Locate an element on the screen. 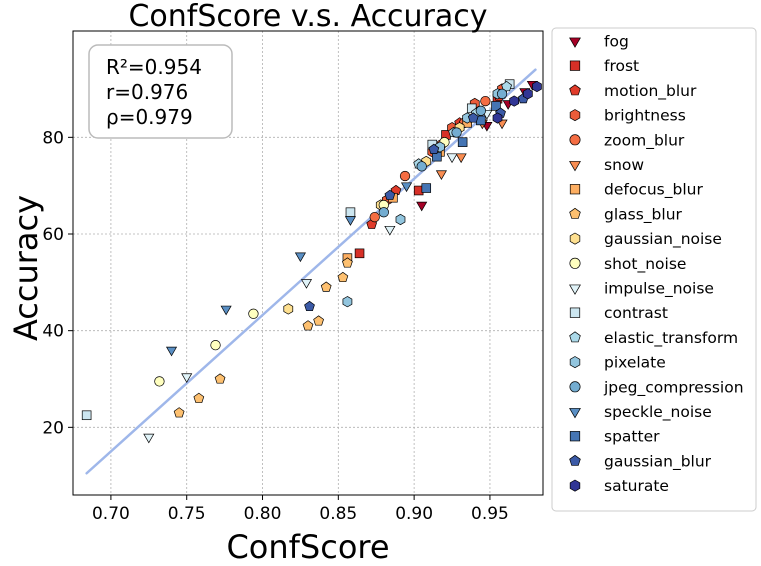 The width and height of the screenshot is (761, 566). legend-item-speckle-noise: speckle_noise is located at coordinates (640, 412).